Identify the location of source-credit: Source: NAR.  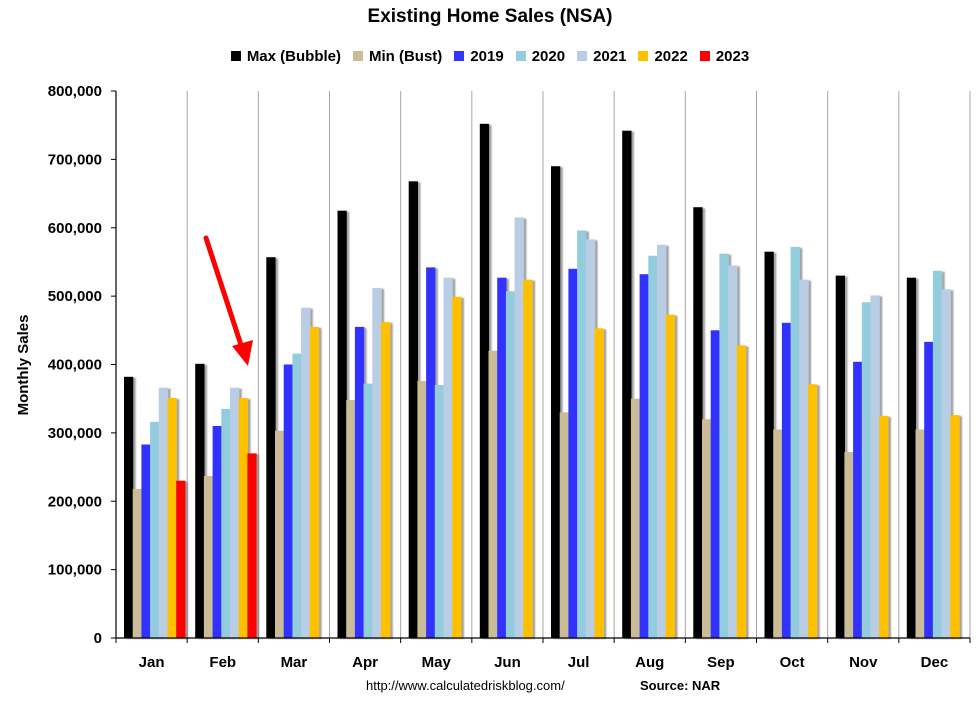
(680, 685).